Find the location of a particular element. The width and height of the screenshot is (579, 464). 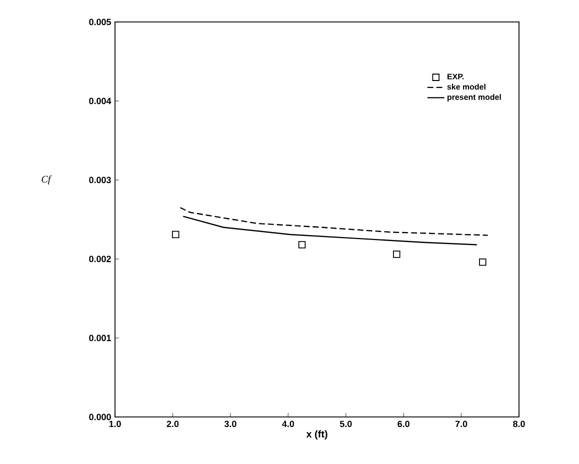

x-tick-label: 7.0 is located at coordinates (461, 424).